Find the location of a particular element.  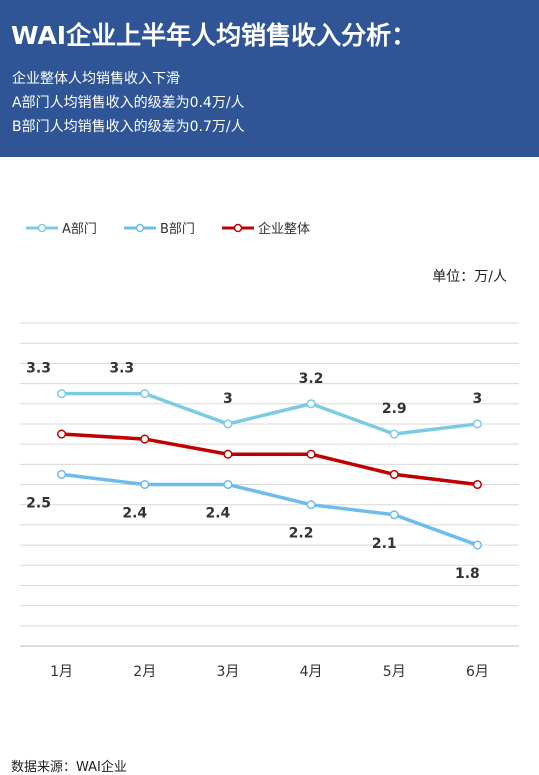

x-tick-label: 5月 is located at coordinates (394, 672).